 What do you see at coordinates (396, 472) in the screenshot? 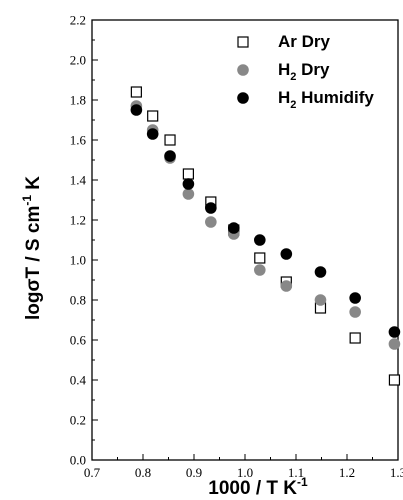
I see `x-tick-label: 1.3` at bounding box center [396, 472].